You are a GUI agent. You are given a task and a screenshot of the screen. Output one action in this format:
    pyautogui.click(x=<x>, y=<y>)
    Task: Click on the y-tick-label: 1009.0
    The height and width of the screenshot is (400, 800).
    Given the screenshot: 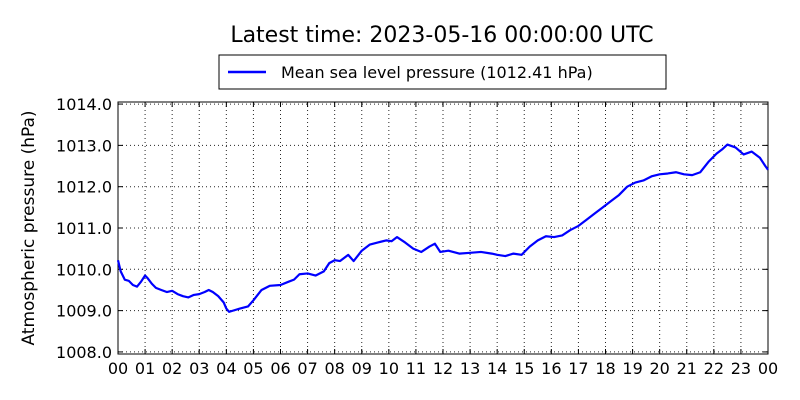 What is the action you would take?
    pyautogui.click(x=84, y=311)
    